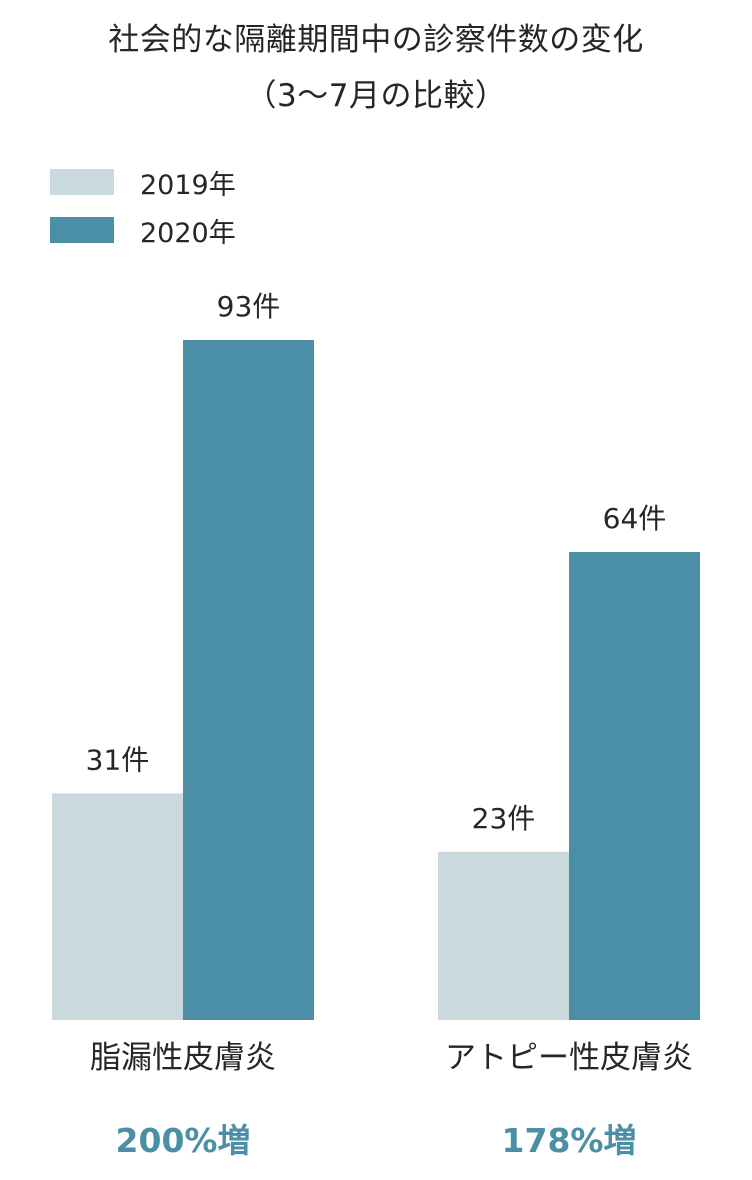  I want to click on legend-swatch-2020, so click(82, 230).